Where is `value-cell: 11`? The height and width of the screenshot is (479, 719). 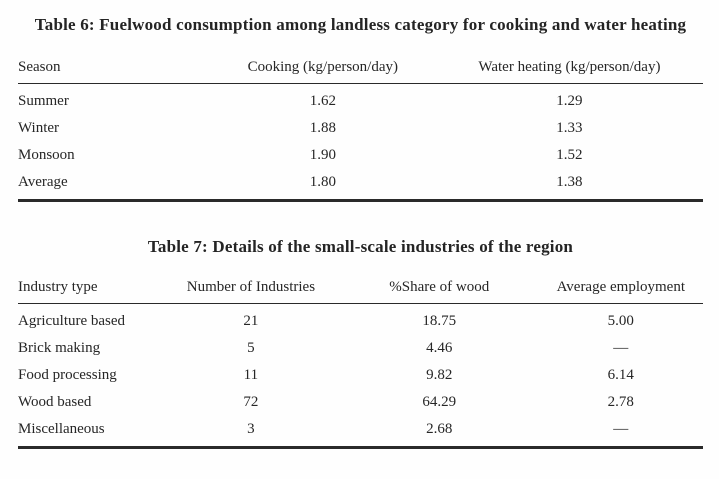
value-cell: 11 is located at coordinates (251, 375).